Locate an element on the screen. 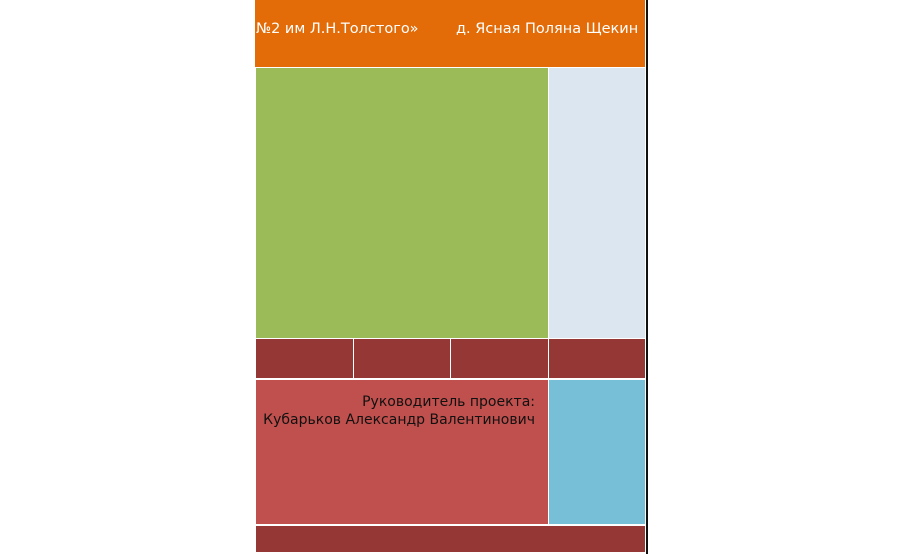 Image resolution: width=902 pixels, height=554 pixels. leader-label: Руководитель проекта: is located at coordinates (448, 402).